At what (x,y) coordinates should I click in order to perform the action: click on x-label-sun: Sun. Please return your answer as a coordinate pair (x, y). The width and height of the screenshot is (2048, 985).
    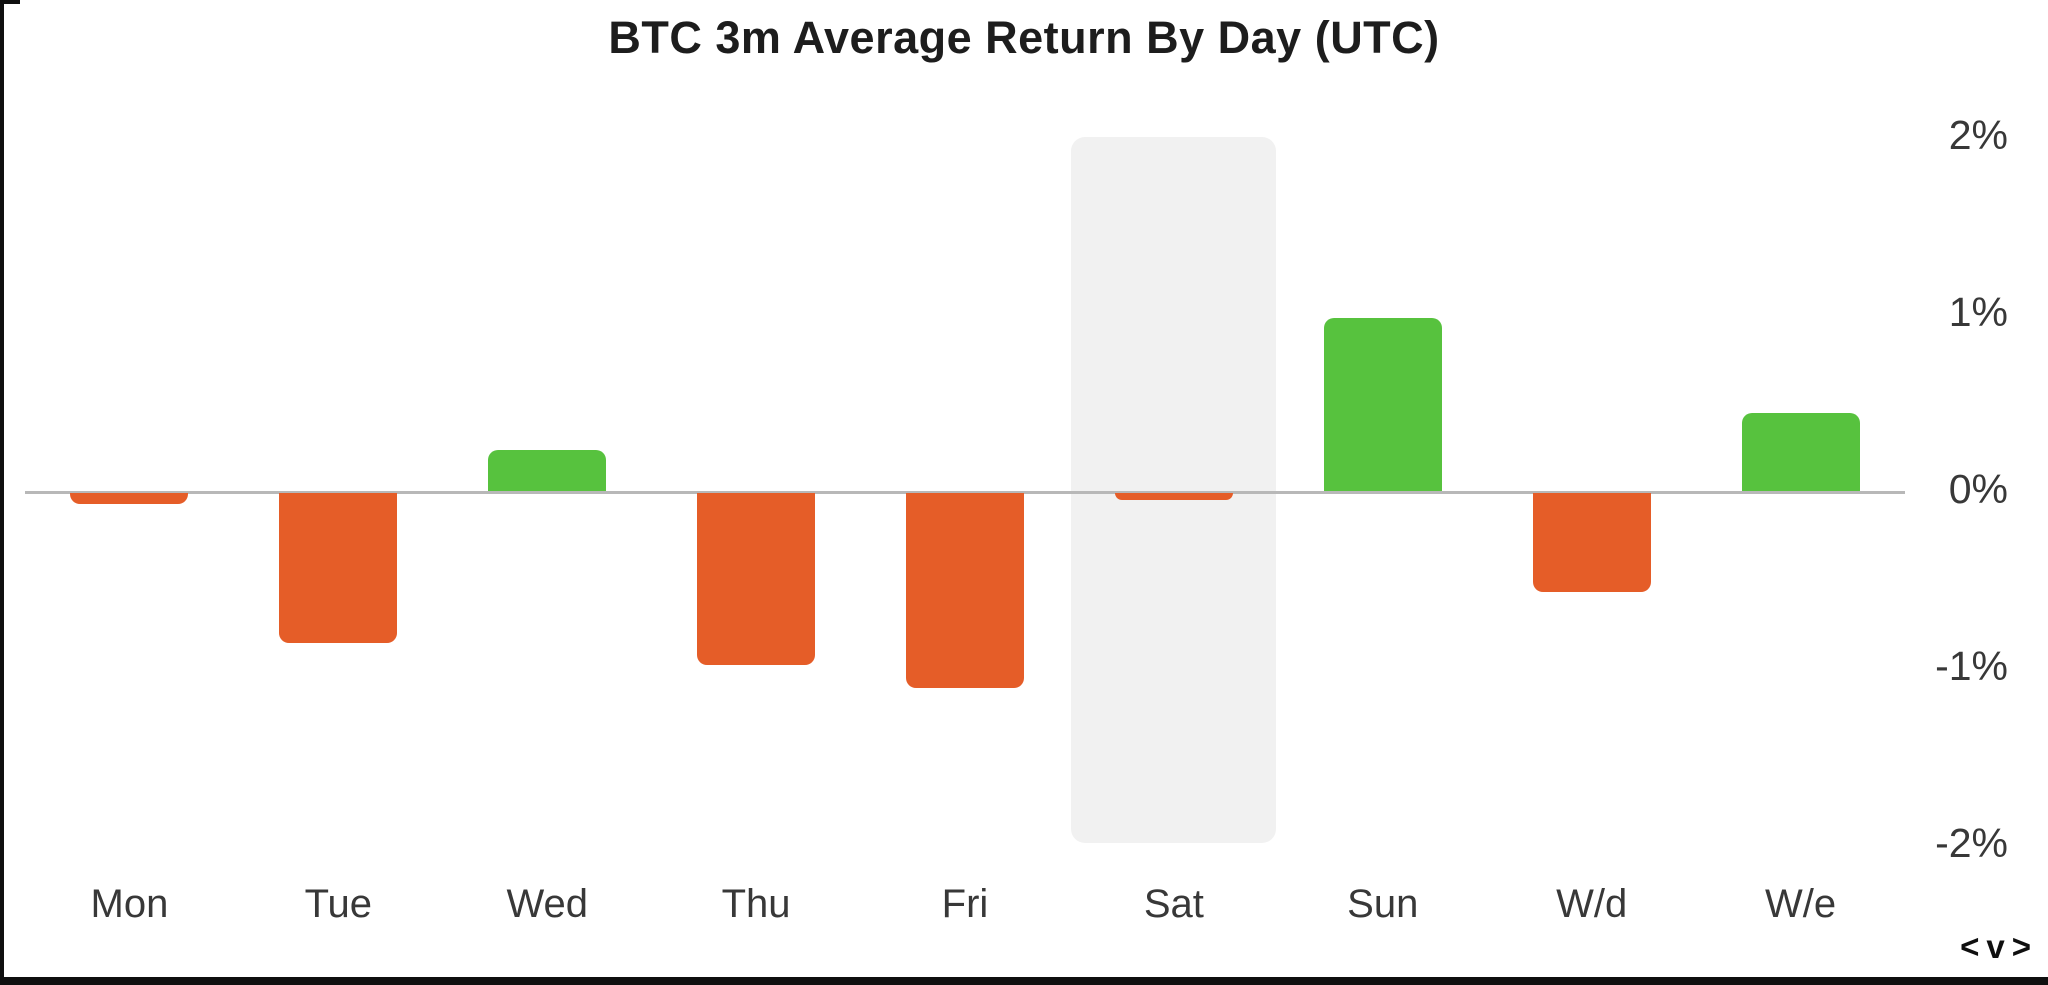
    Looking at the image, I should click on (1383, 904).